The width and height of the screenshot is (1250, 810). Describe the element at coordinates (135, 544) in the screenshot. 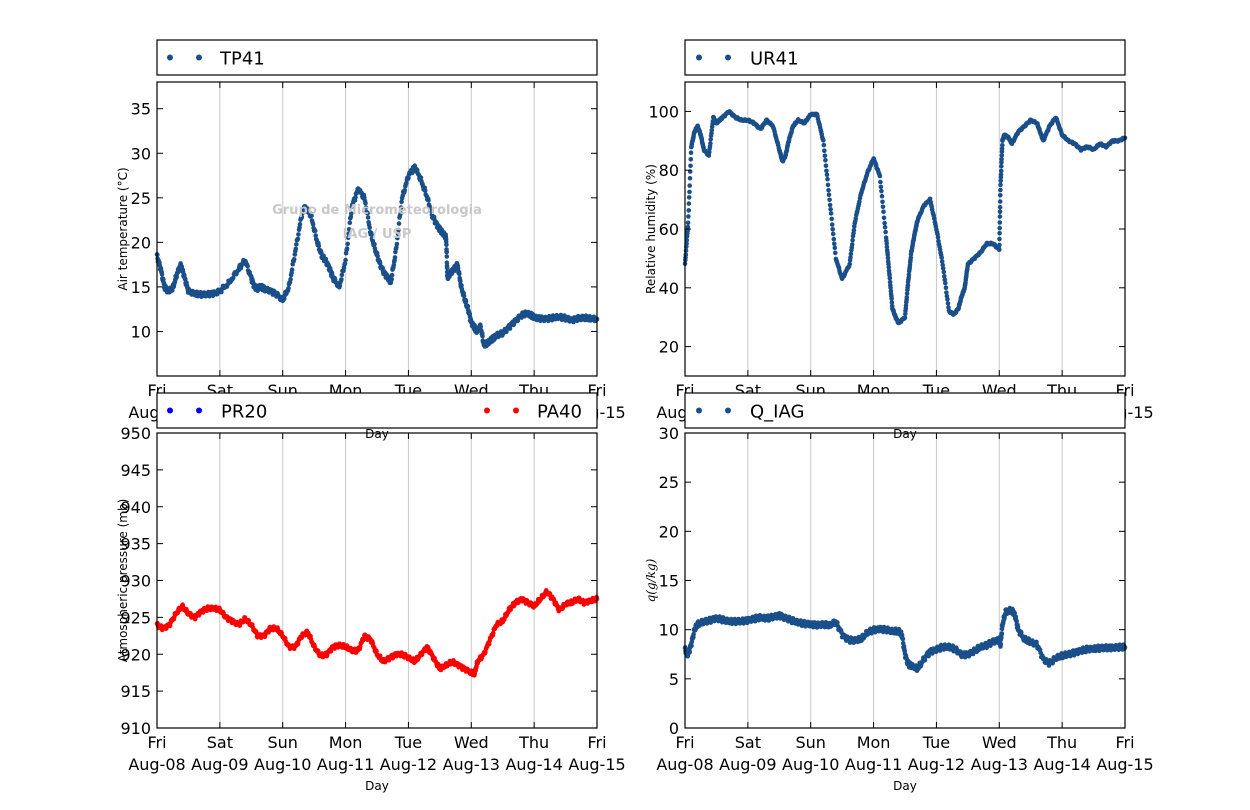

I see `y-tick-label: 935` at that location.